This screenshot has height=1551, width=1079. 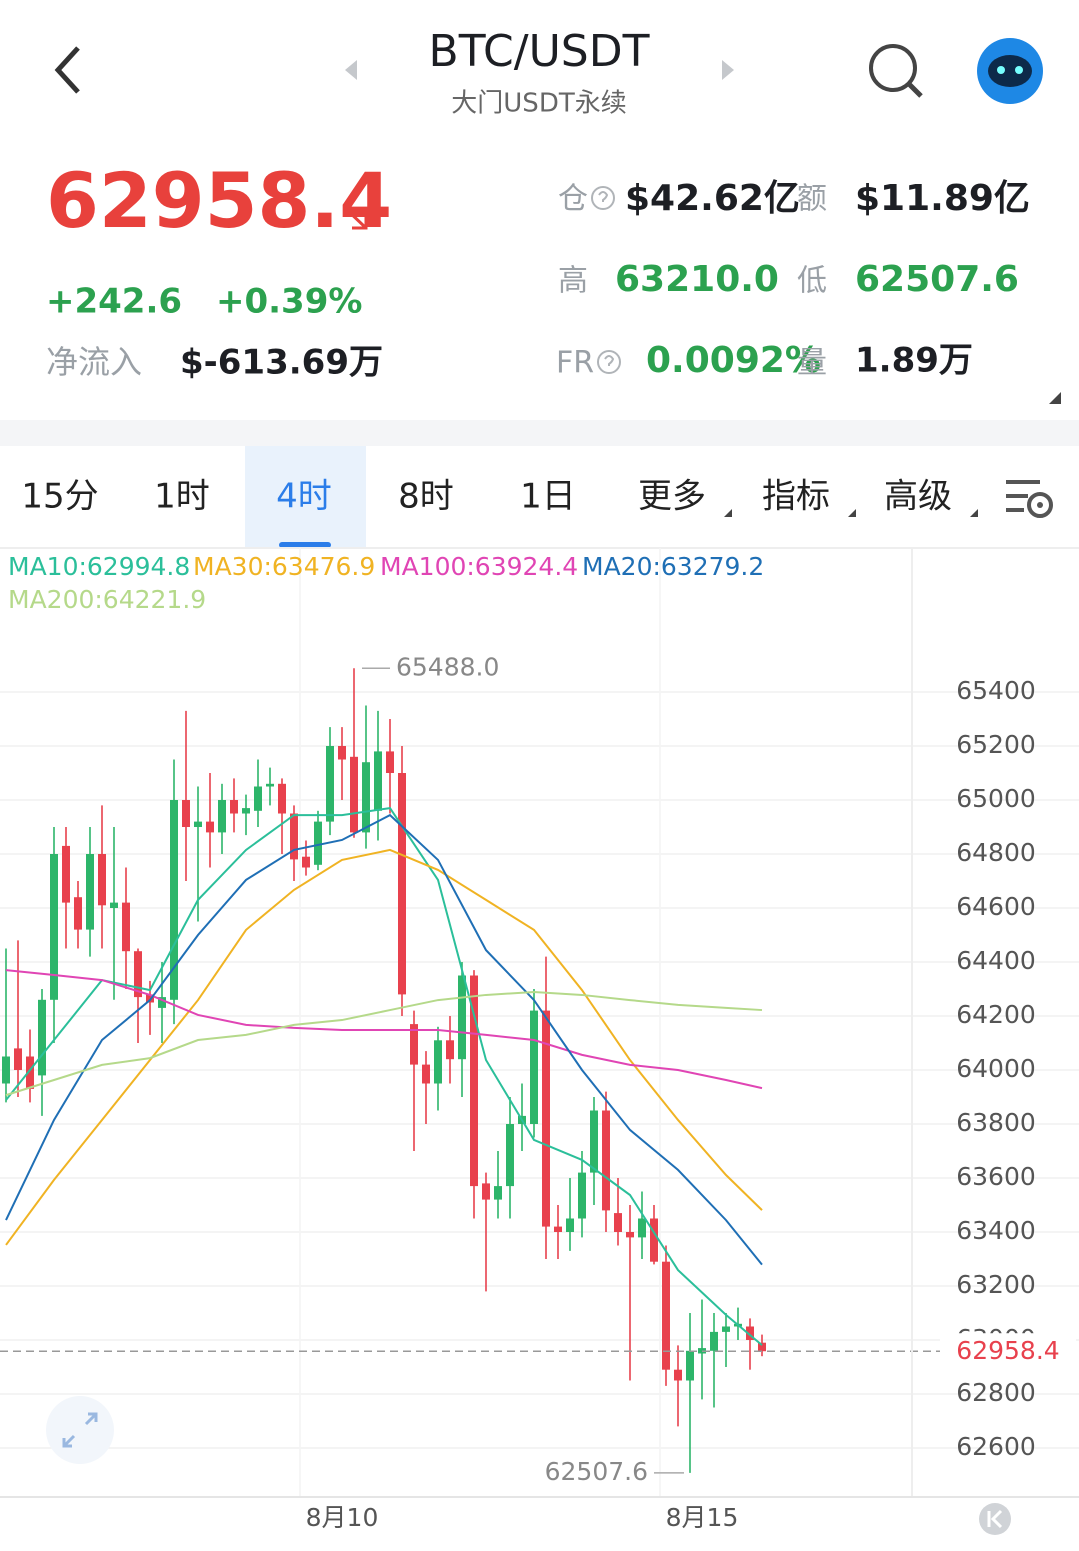 I want to click on inflow-label: 净流入, so click(x=94, y=362).